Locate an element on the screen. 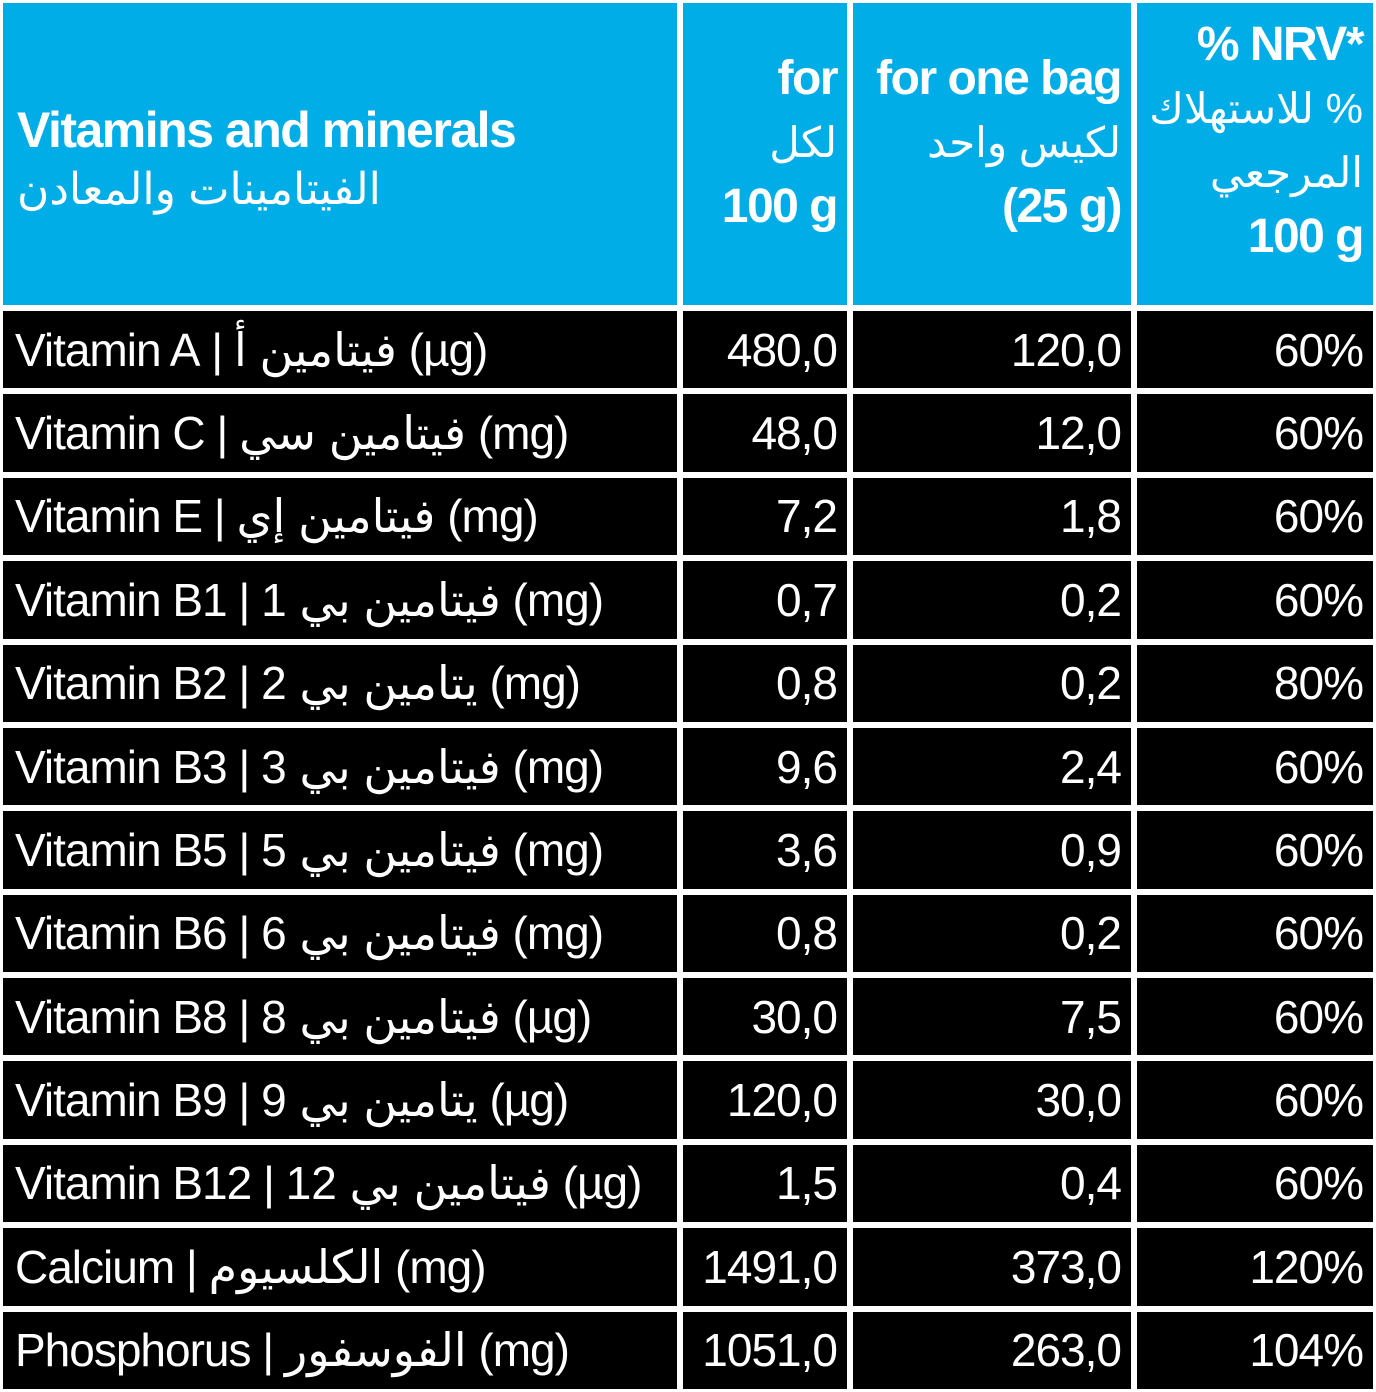 This screenshot has width=1376, height=1392. header-title-ar: الفيتامينات والمعادن is located at coordinates (199, 189).